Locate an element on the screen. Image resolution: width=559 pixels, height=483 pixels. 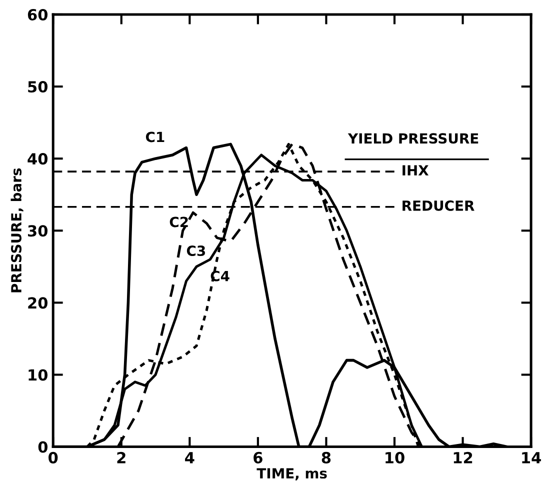
y-tick-label: 40 is located at coordinates (38, 159).